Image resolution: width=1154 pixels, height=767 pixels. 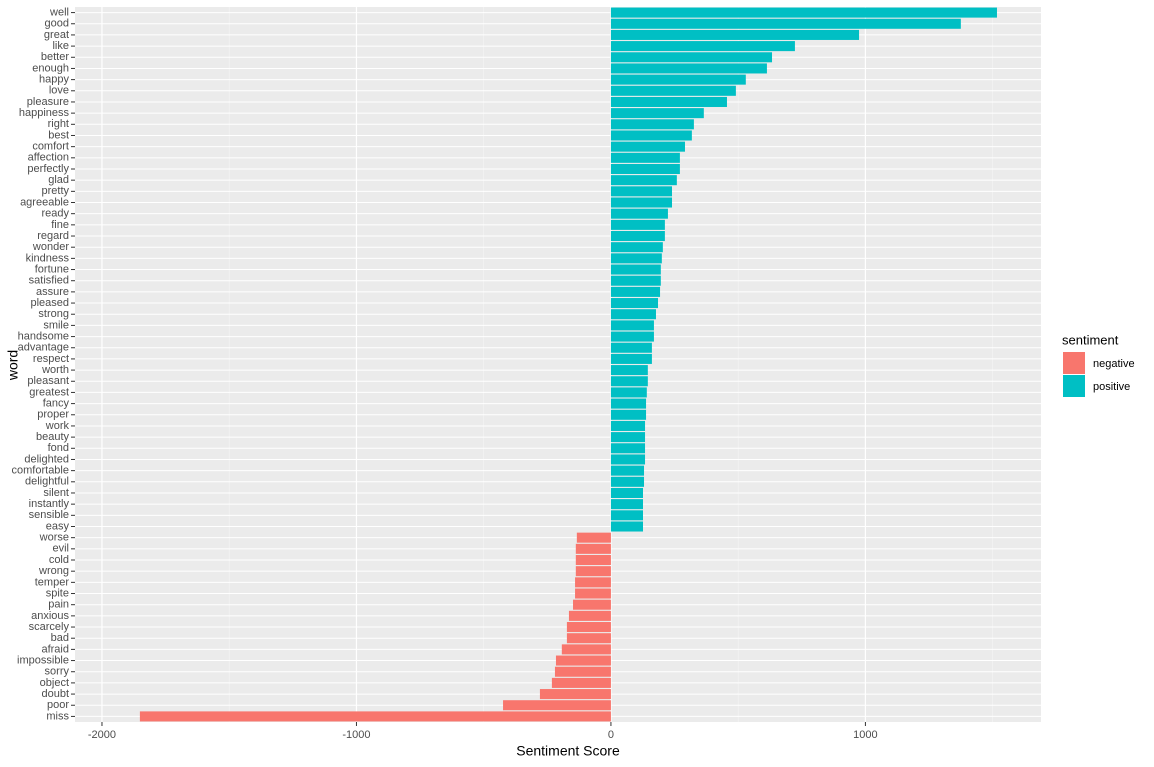 What do you see at coordinates (60, 549) in the screenshot?
I see `y-tick-label: evil` at bounding box center [60, 549].